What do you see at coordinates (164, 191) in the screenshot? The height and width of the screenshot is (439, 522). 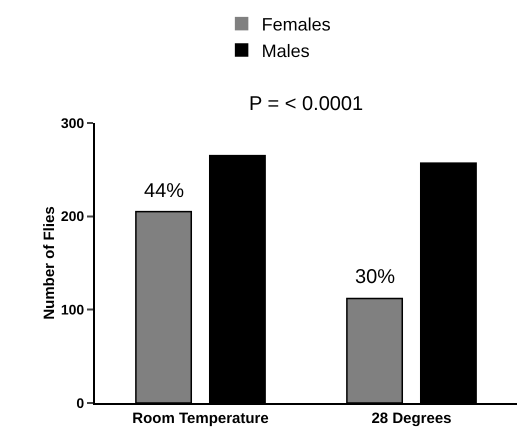 I see `annotation: 44%` at bounding box center [164, 191].